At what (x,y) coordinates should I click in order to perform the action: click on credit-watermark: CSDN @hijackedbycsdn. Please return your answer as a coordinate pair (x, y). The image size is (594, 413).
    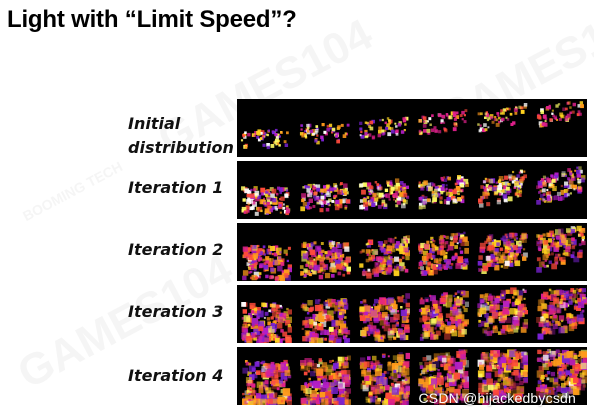
    Looking at the image, I should click on (497, 398).